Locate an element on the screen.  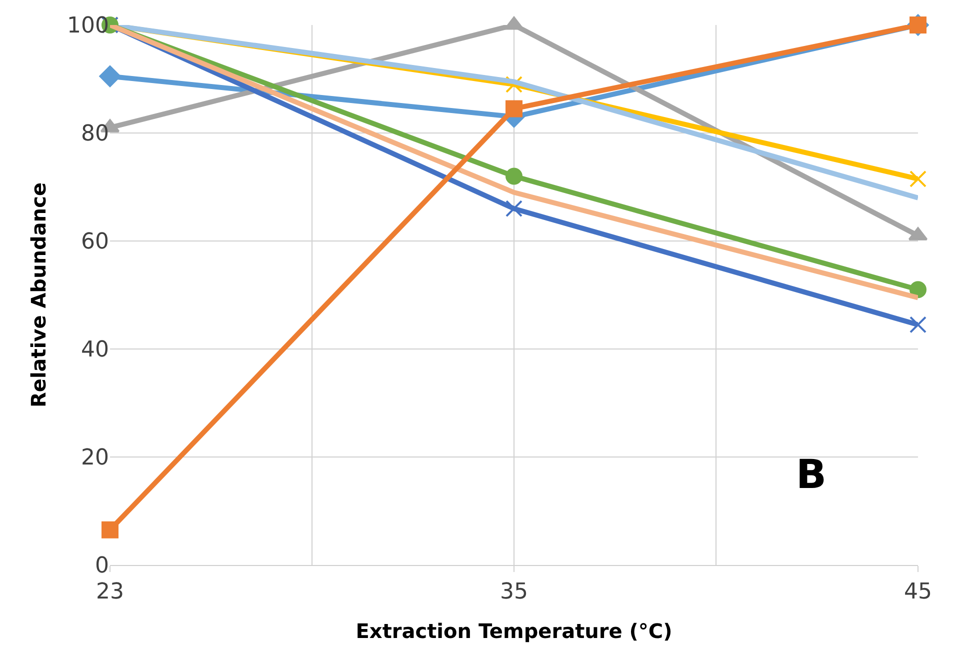
y-axis-title: Relative Abundance is located at coordinates (38, 295).